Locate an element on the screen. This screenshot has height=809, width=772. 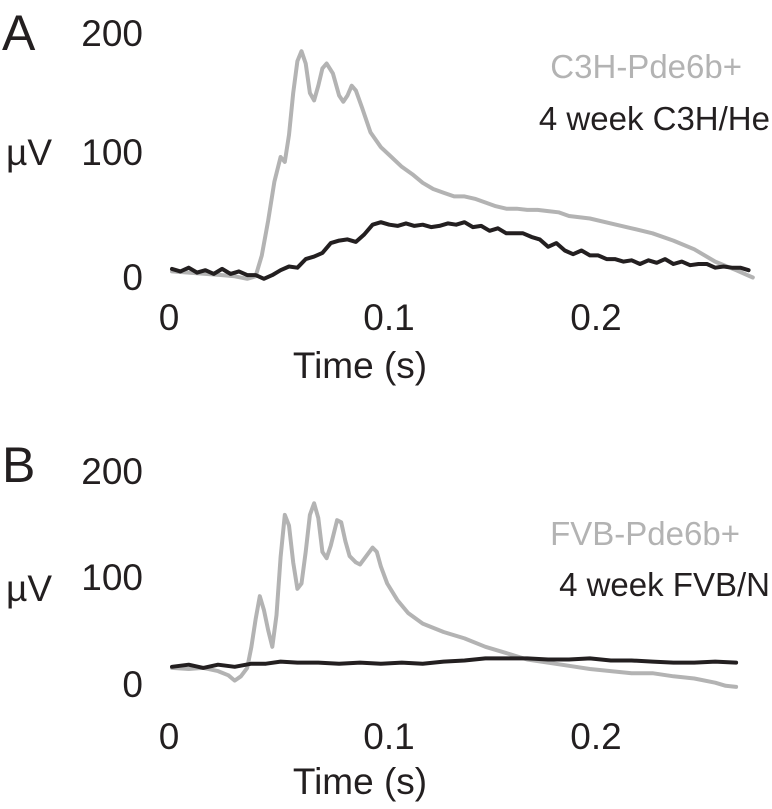
panel-letter: B is located at coordinates (18, 465).